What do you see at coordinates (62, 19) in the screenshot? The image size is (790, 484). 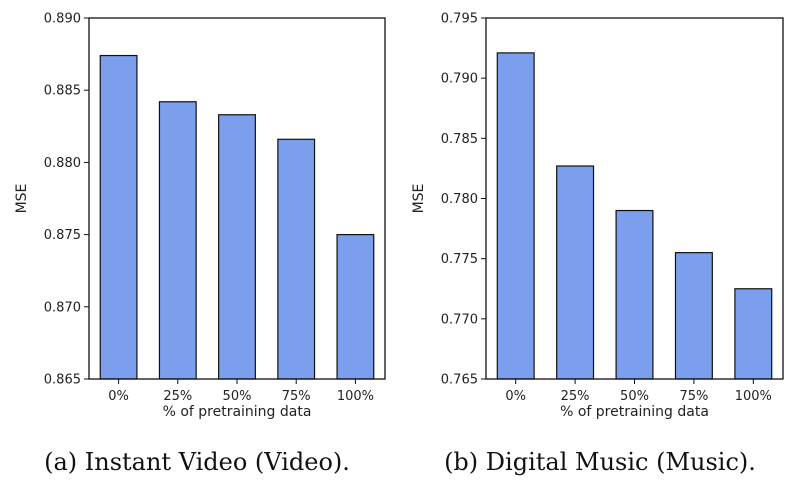 I see `y-tick-label: 0.890` at bounding box center [62, 19].